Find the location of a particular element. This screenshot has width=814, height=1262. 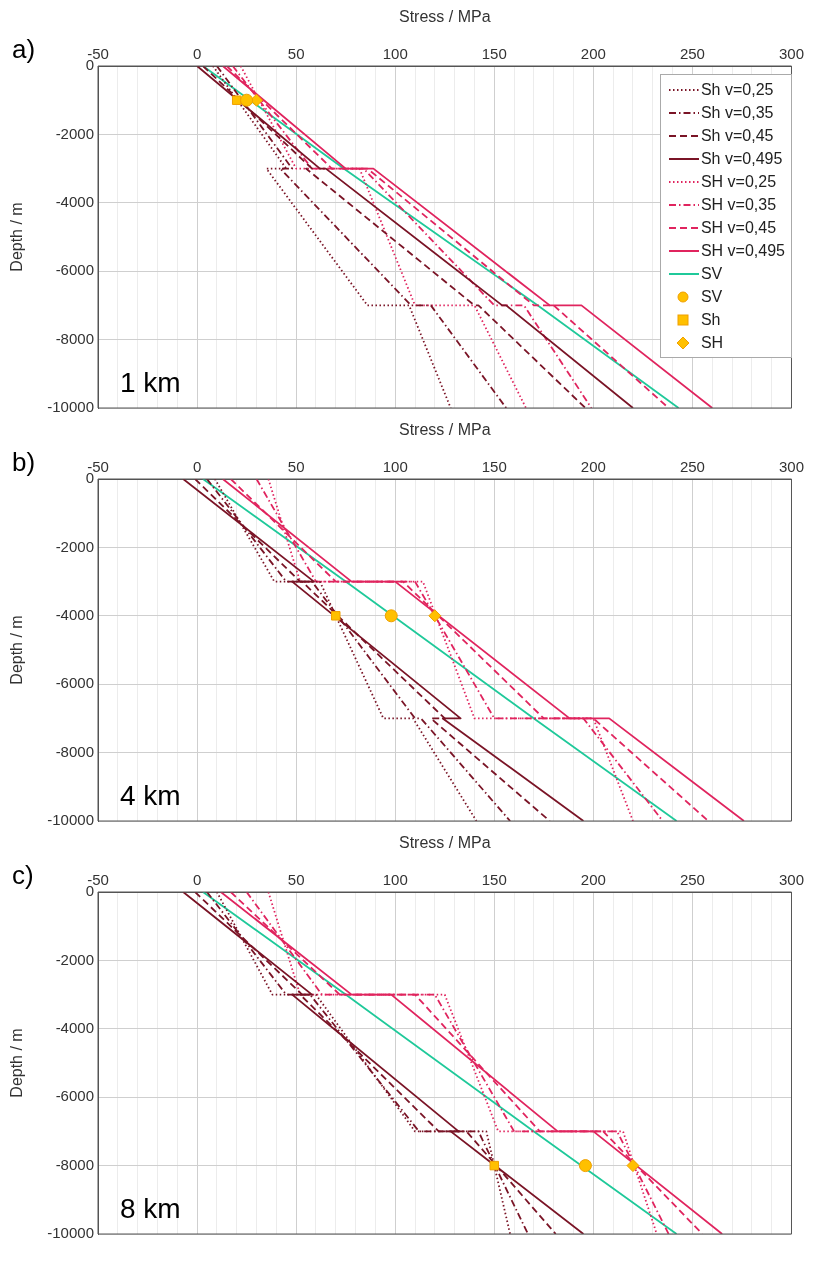

chart-title: b) is located at coordinates (24, 462).